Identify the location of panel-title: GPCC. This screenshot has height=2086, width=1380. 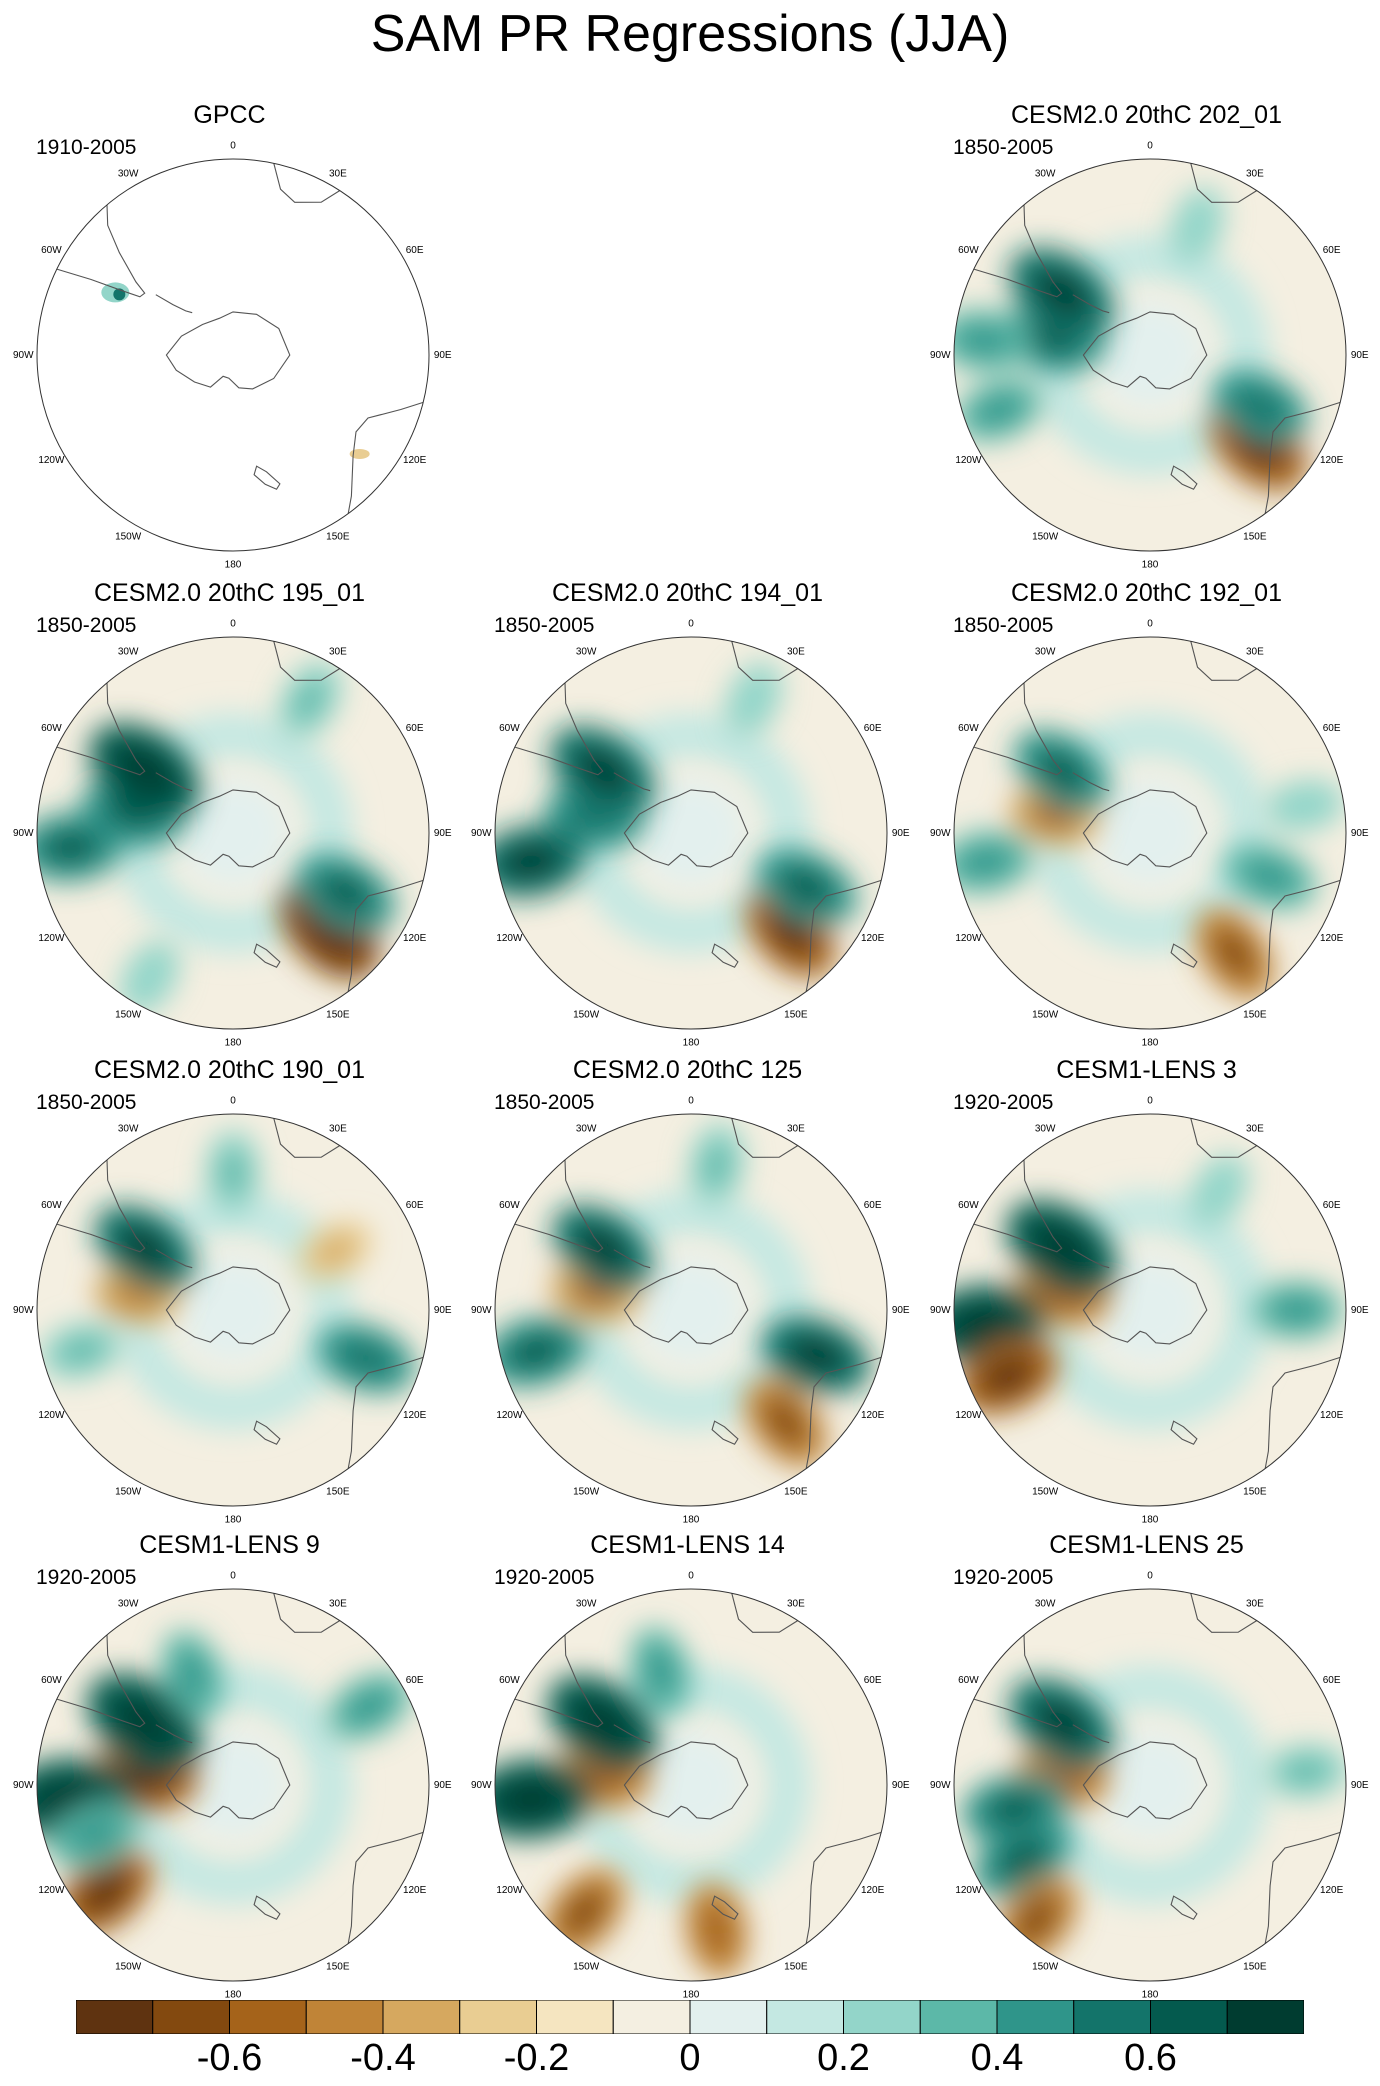
(229, 115).